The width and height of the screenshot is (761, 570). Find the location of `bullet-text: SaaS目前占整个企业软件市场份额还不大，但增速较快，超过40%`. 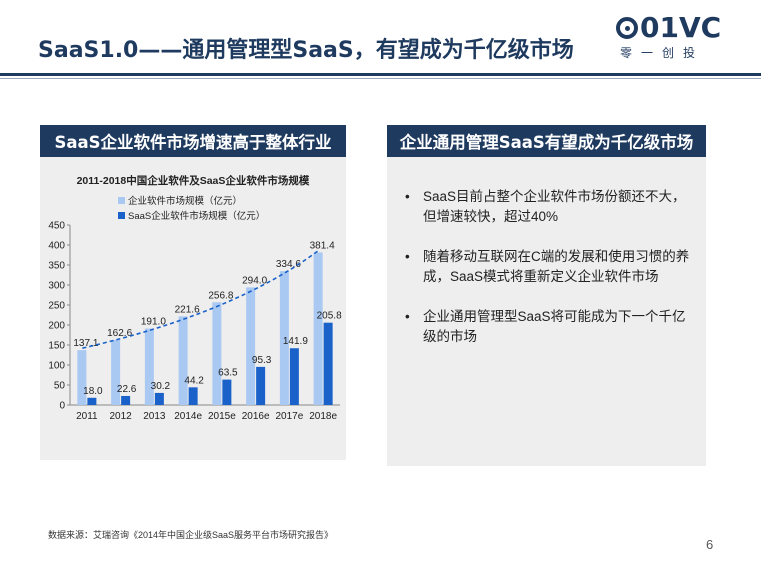

bullet-text: SaaS目前占整个企业软件市场份额还不大，但增速较快，超过40% is located at coordinates (554, 206).